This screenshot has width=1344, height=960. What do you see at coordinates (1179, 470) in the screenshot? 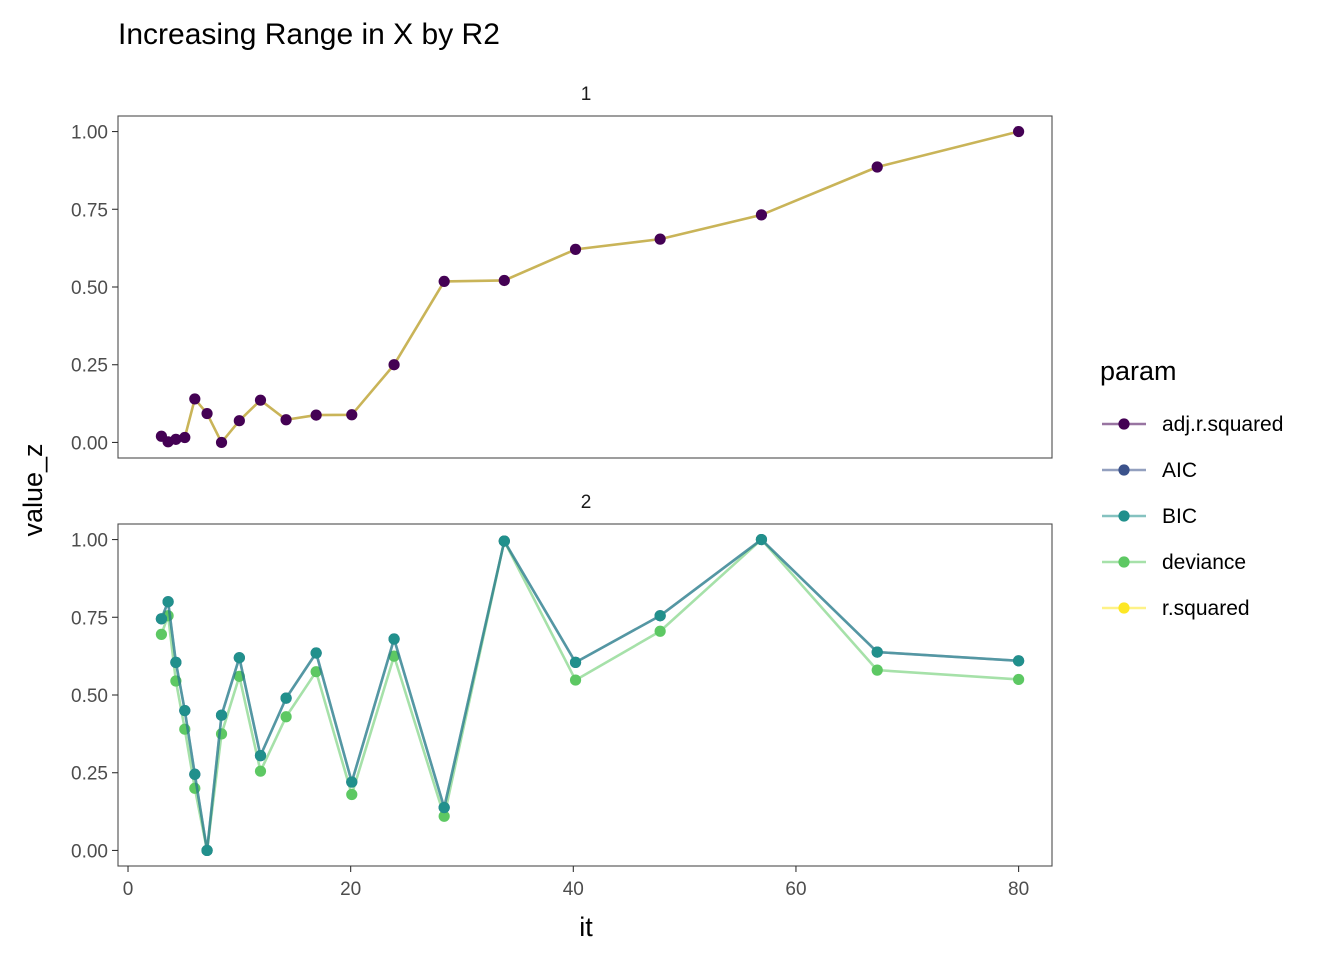
I see `legend-label: AIC` at bounding box center [1179, 470].